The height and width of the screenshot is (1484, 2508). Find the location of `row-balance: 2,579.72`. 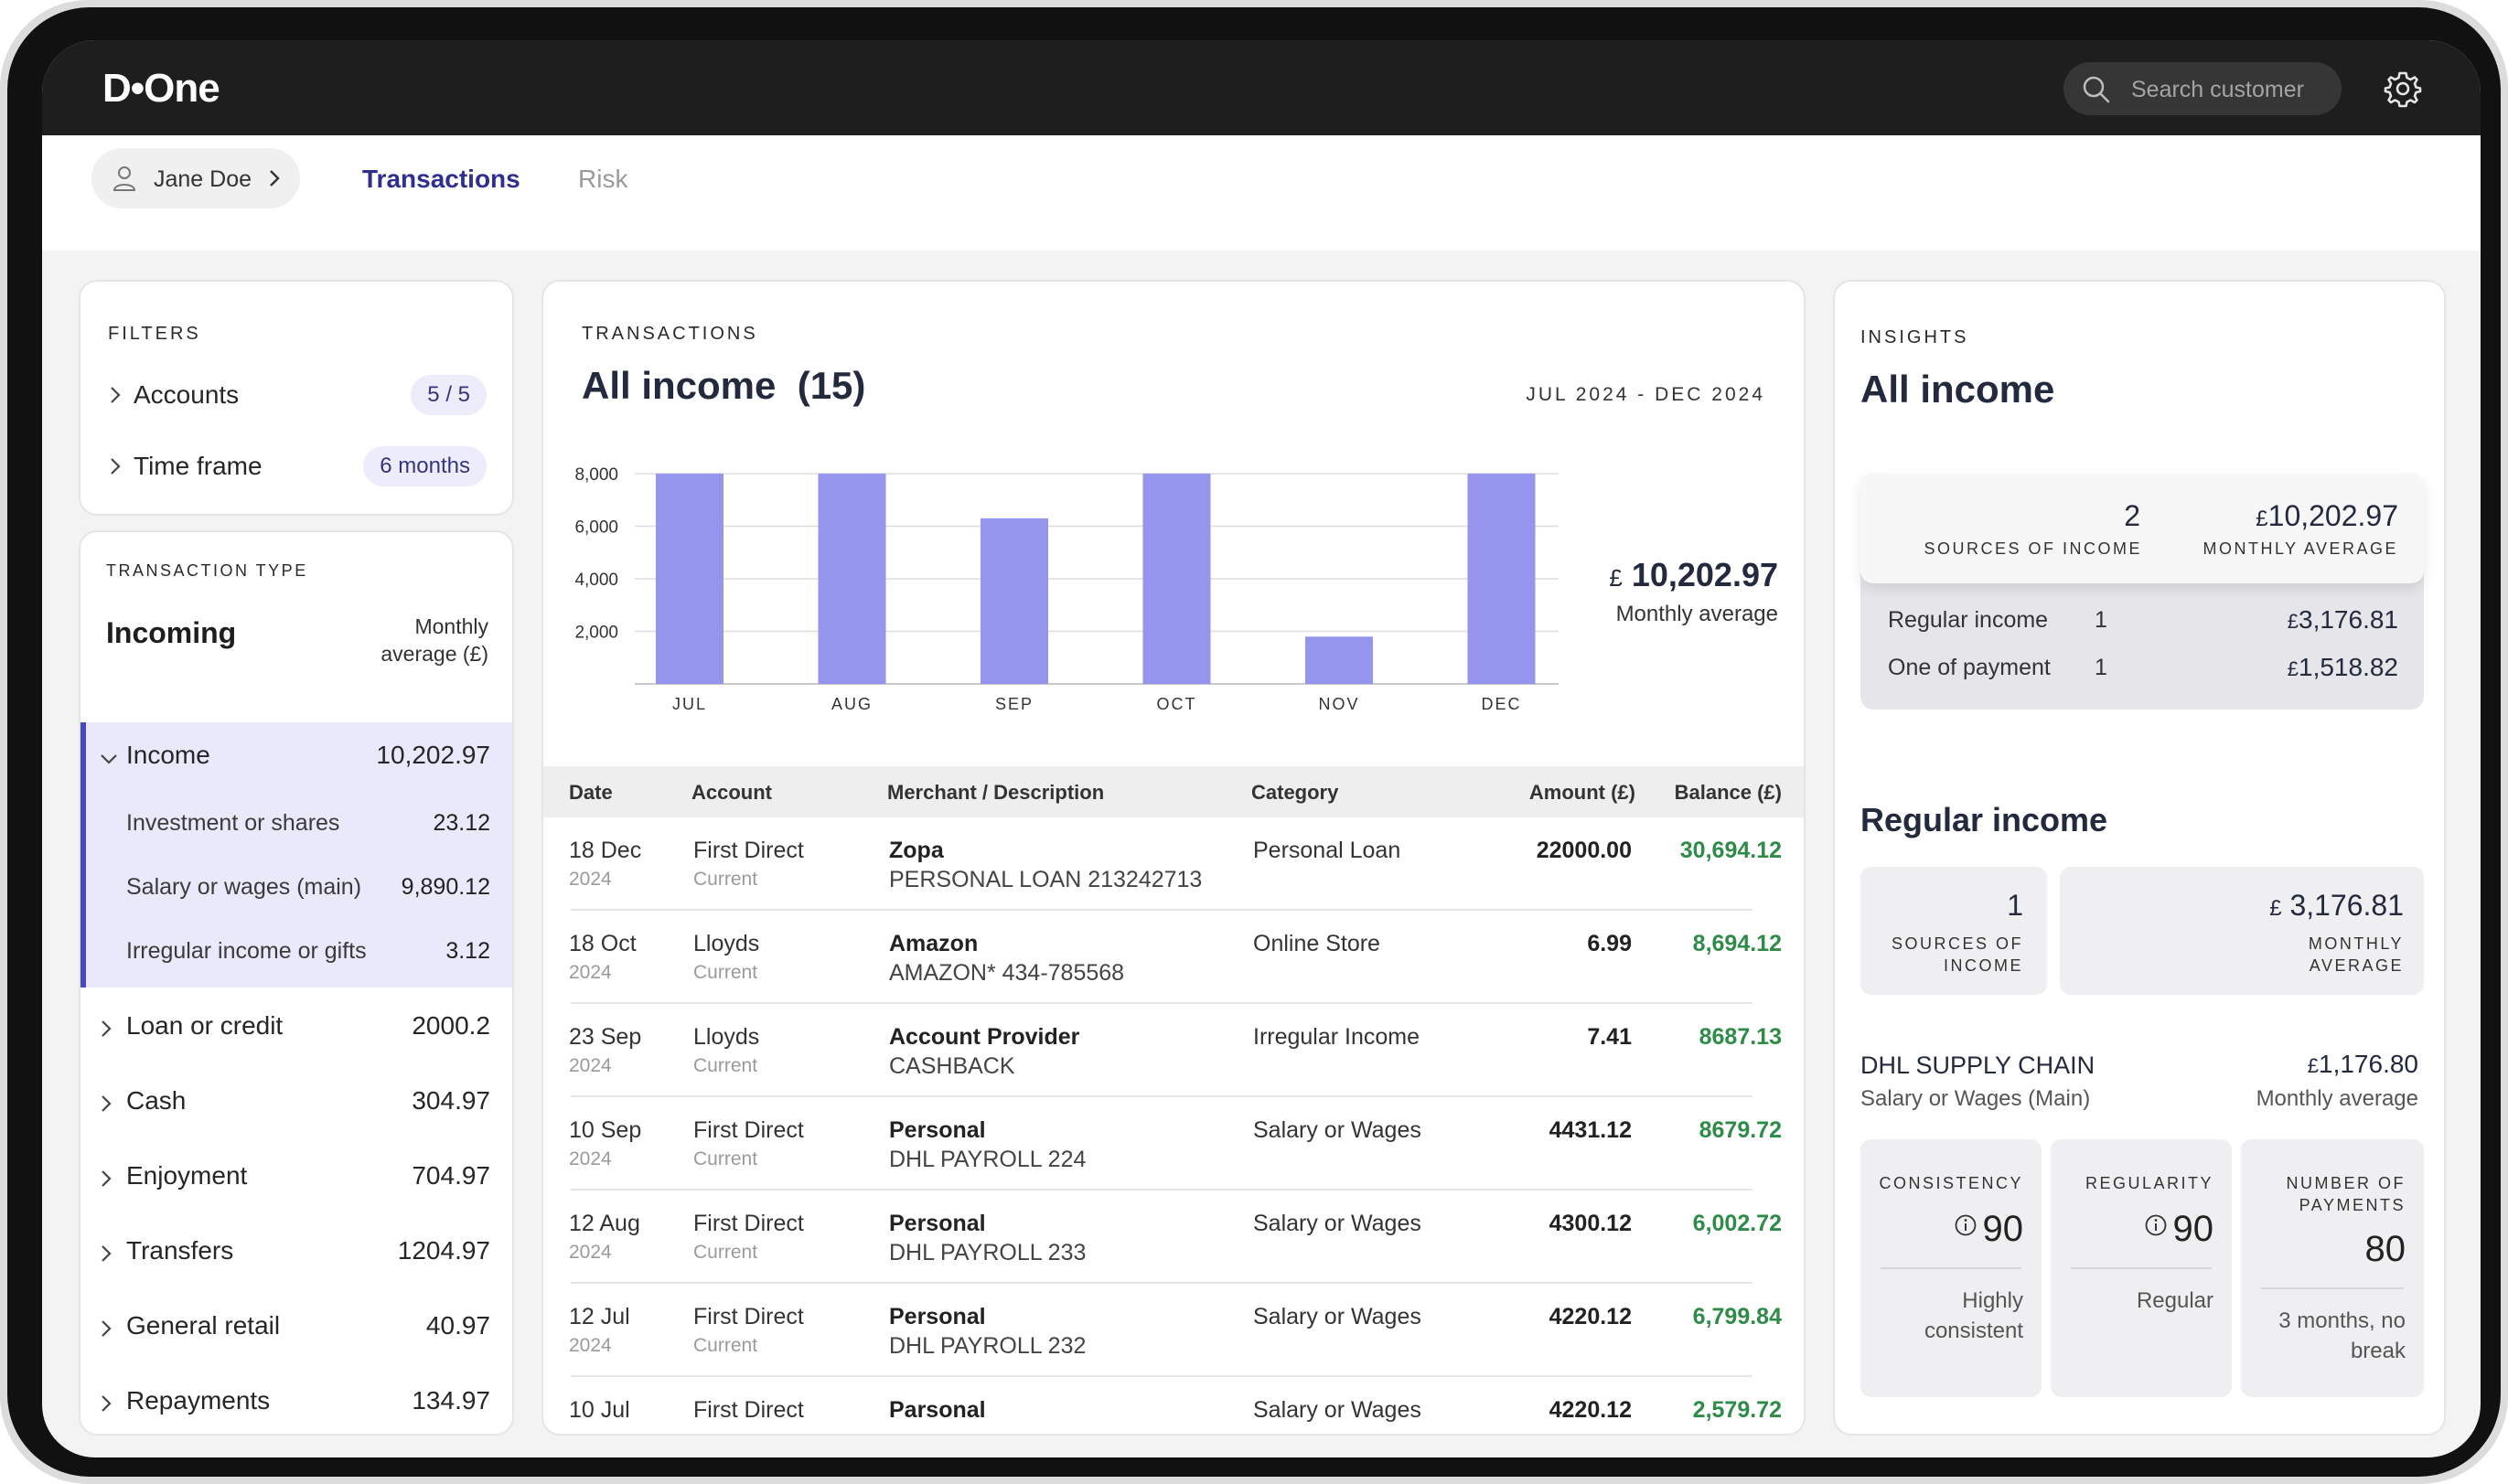

row-balance: 2,579.72 is located at coordinates (1737, 1410).